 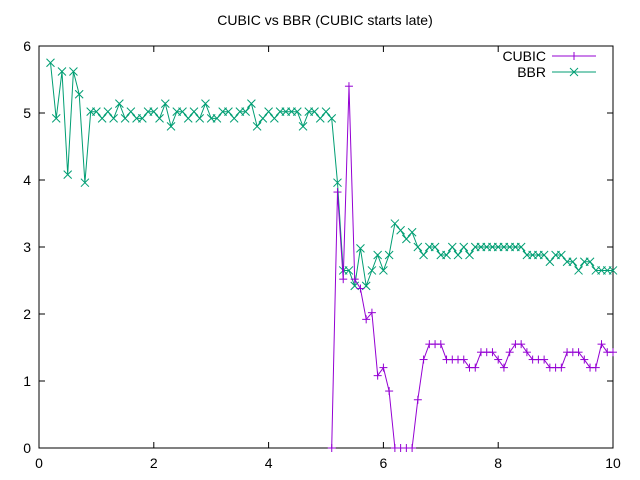 I want to click on legend-label-cubic: CUBIC, so click(x=524, y=56).